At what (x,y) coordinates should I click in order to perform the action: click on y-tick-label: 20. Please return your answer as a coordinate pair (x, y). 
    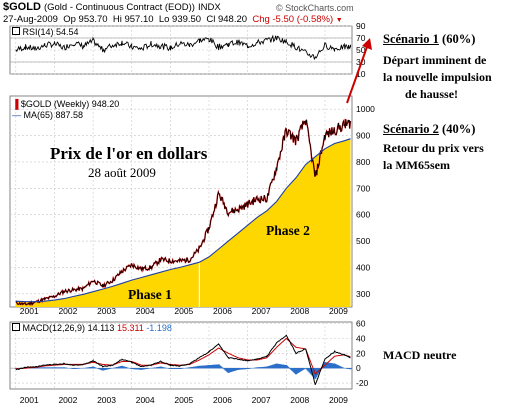
    Looking at the image, I should click on (361, 353).